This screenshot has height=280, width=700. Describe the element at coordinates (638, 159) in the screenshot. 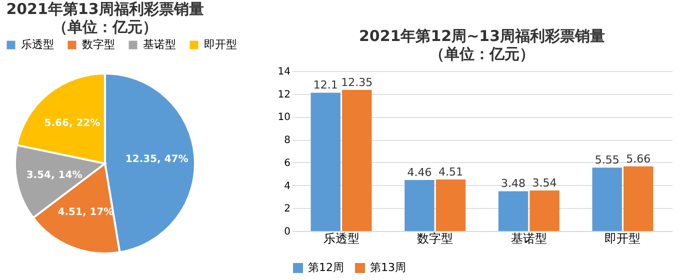

I see `data-label: 5.66` at that location.